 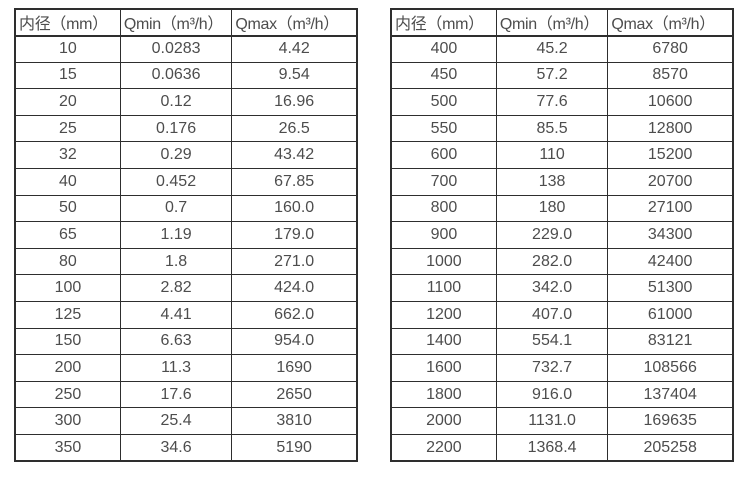 I want to click on table-cell: 662.0, so click(x=294, y=315).